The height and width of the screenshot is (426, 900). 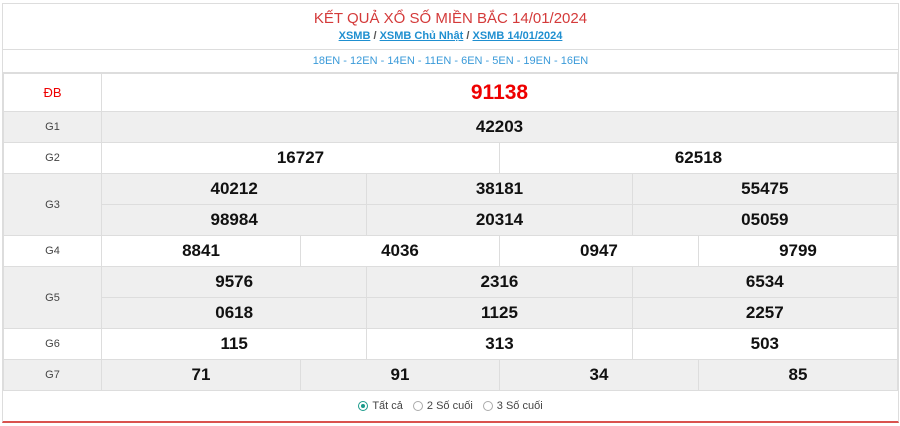 What do you see at coordinates (234, 313) in the screenshot?
I see `prize-number: 0618` at bounding box center [234, 313].